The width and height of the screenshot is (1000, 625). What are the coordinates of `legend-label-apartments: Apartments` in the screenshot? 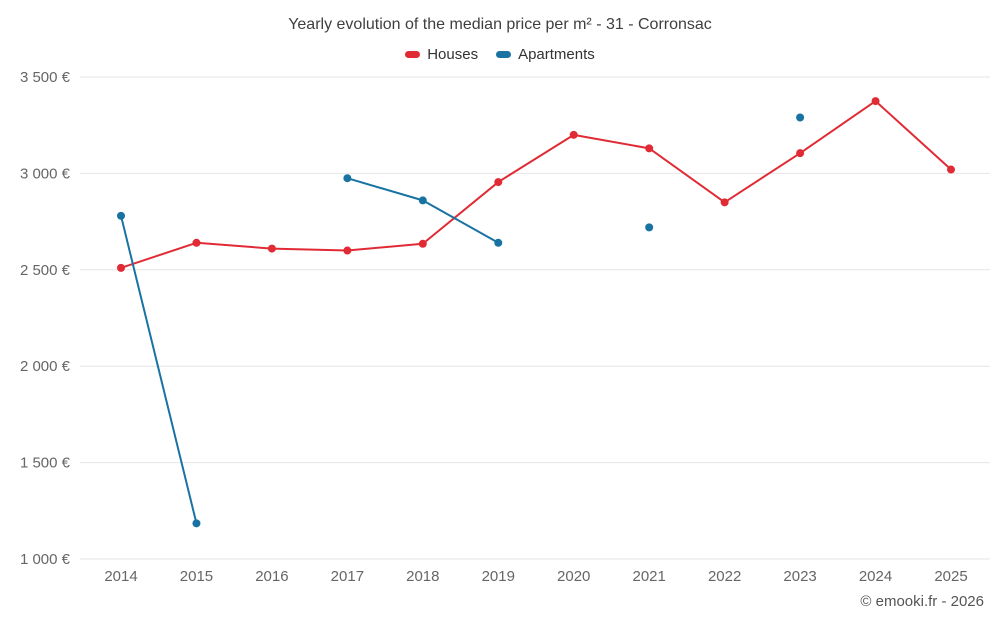 It's located at (556, 54).